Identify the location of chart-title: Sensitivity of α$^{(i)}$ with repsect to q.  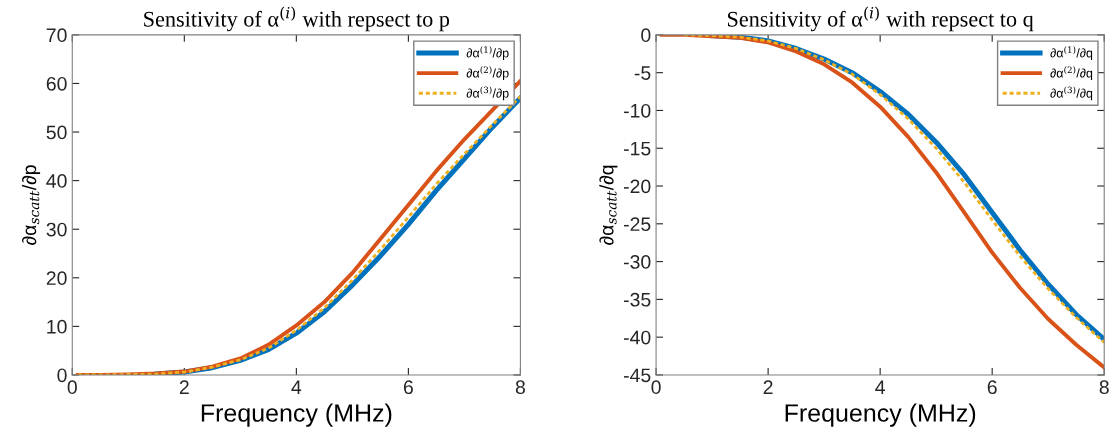
(880, 19).